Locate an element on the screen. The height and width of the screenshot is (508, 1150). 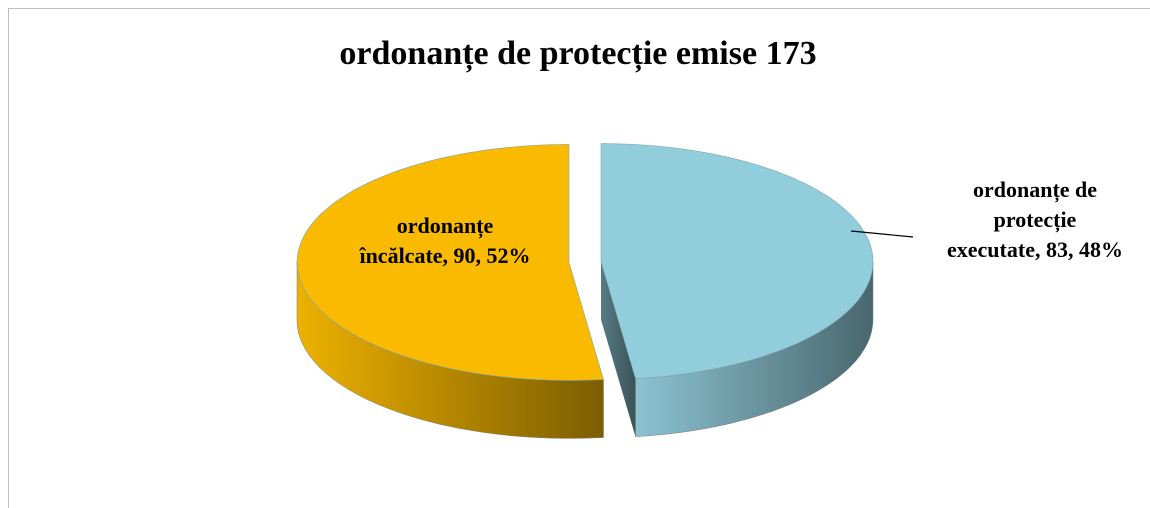
data-label: ordonanțe de is located at coordinates (1035, 190).